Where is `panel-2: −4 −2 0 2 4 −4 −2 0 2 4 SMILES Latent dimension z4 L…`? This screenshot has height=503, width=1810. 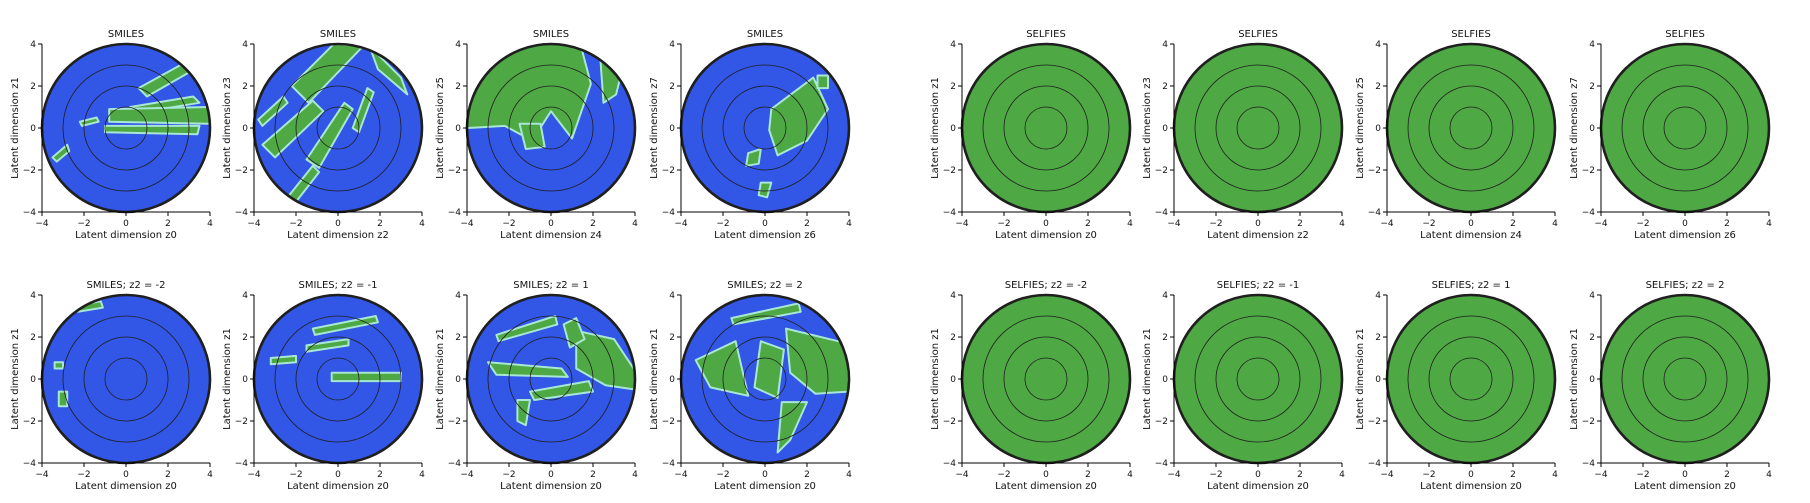
panel-2: −4 −2 0 2 4 −4 −2 0 2 4 SMILES Latent dimension z4 L… is located at coordinates (536, 135).